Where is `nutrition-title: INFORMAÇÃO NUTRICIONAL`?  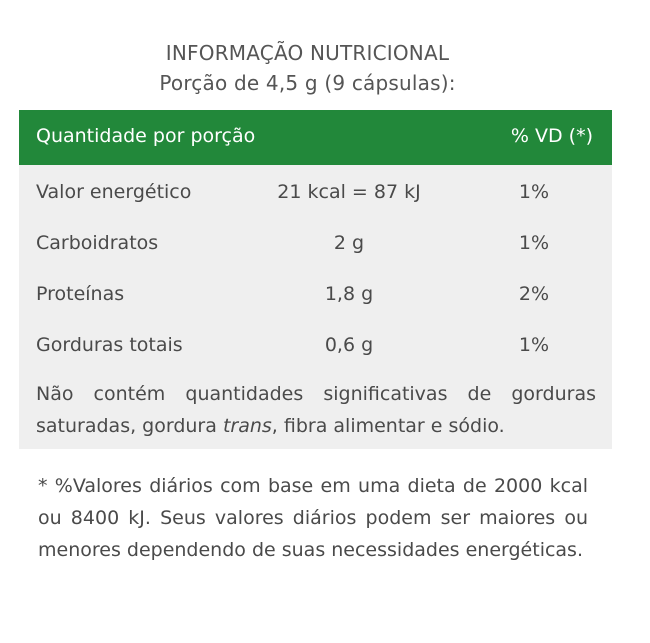 nutrition-title: INFORMAÇÃO NUTRICIONAL is located at coordinates (307, 53).